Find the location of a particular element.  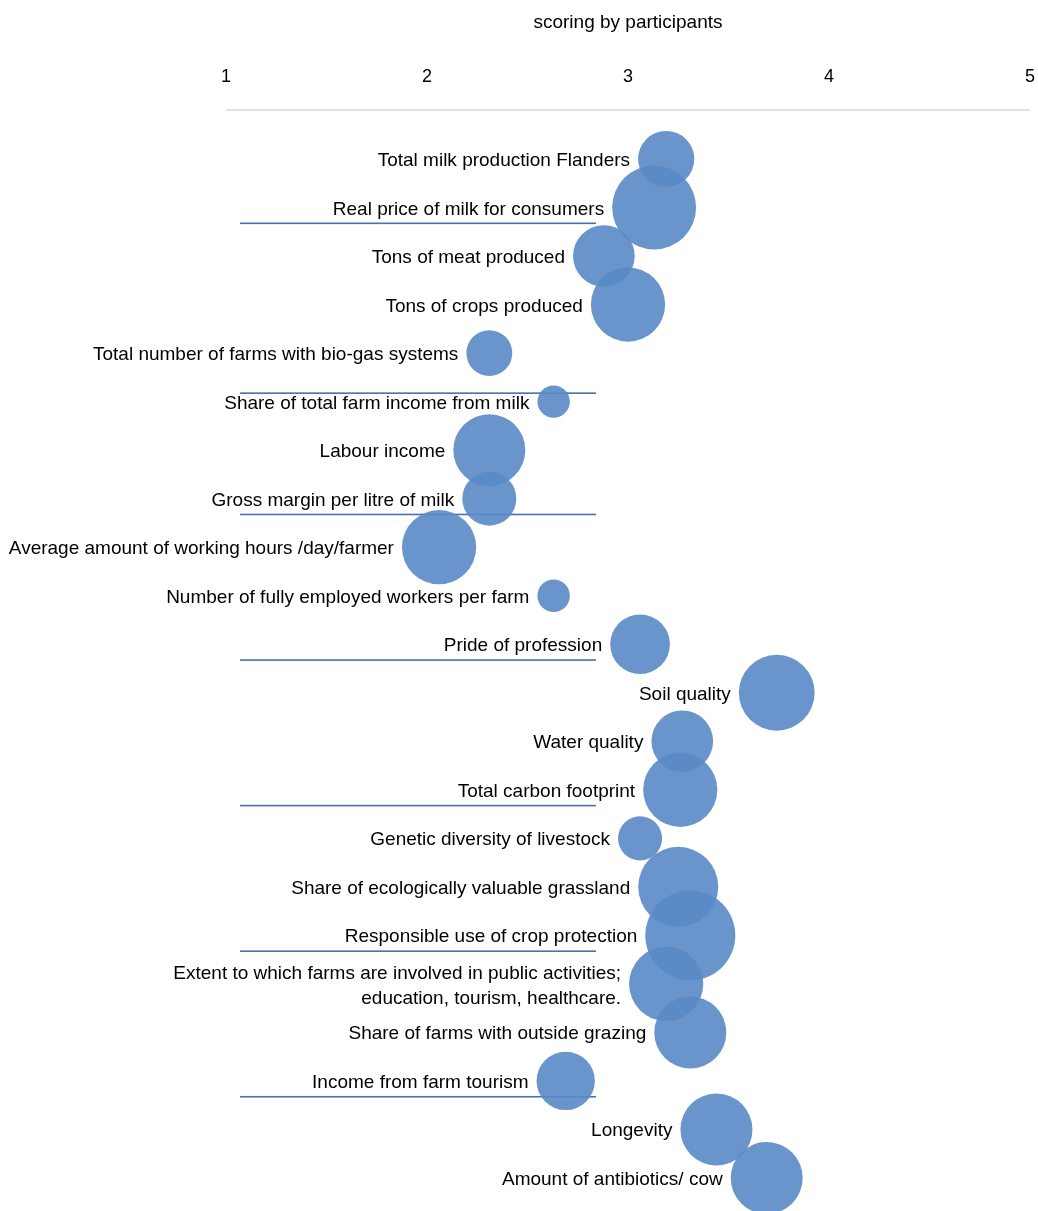

y-tick-label: Pride of profession is located at coordinates (523, 645).